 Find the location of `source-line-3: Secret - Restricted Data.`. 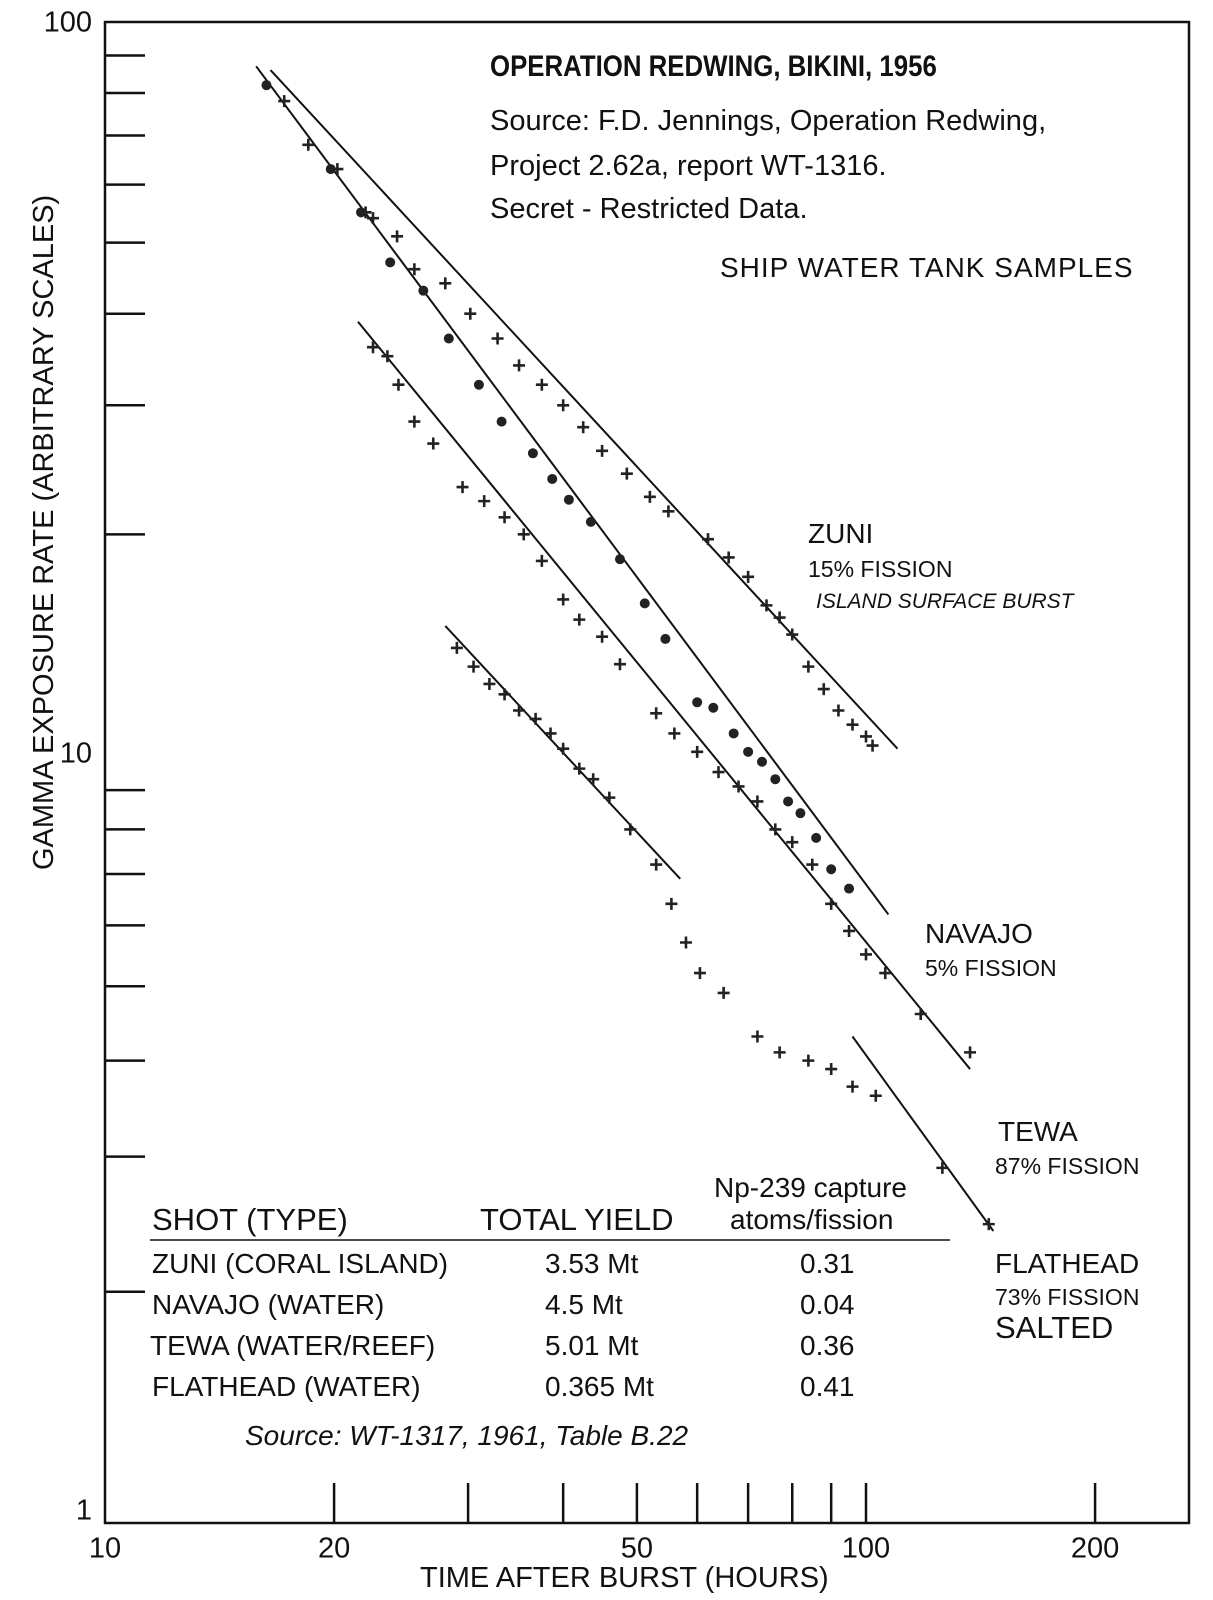

source-line-3: Secret - Restricted Data. is located at coordinates (649, 209).